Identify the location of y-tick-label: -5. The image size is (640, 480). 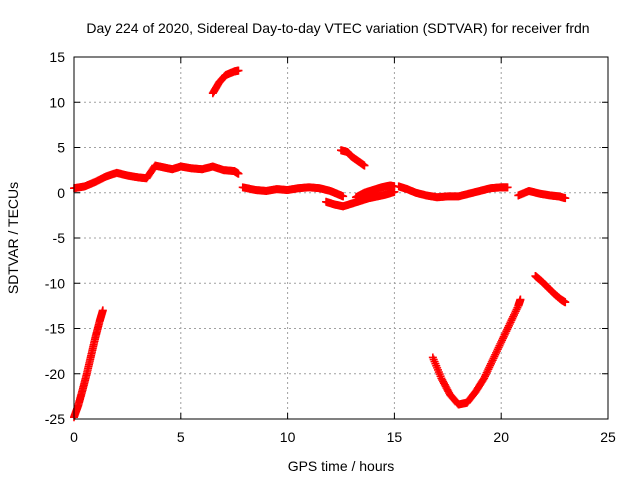
(59, 238).